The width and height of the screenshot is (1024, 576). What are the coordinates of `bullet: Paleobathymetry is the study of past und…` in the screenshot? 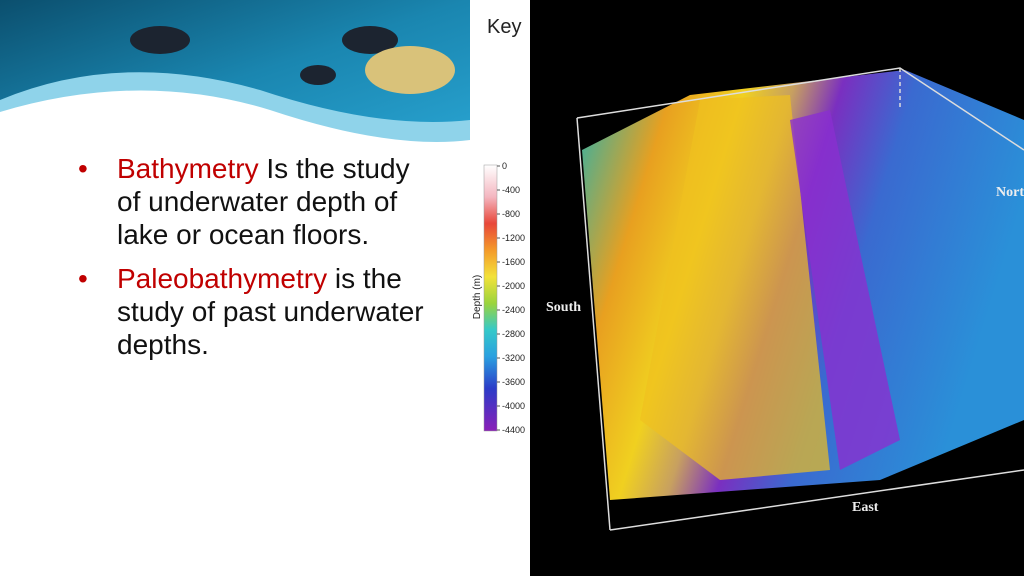 It's located at (253, 311).